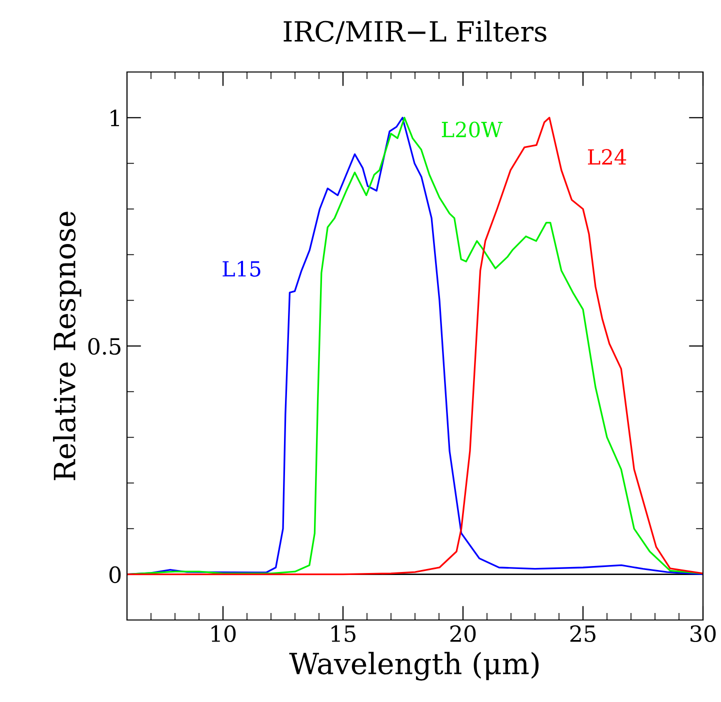 The image size is (721, 702). I want to click on series-label: L15, so click(241, 268).